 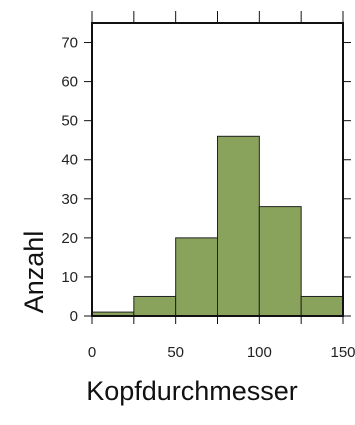 What do you see at coordinates (342, 352) in the screenshot?
I see `x-tick-label-150: 150` at bounding box center [342, 352].